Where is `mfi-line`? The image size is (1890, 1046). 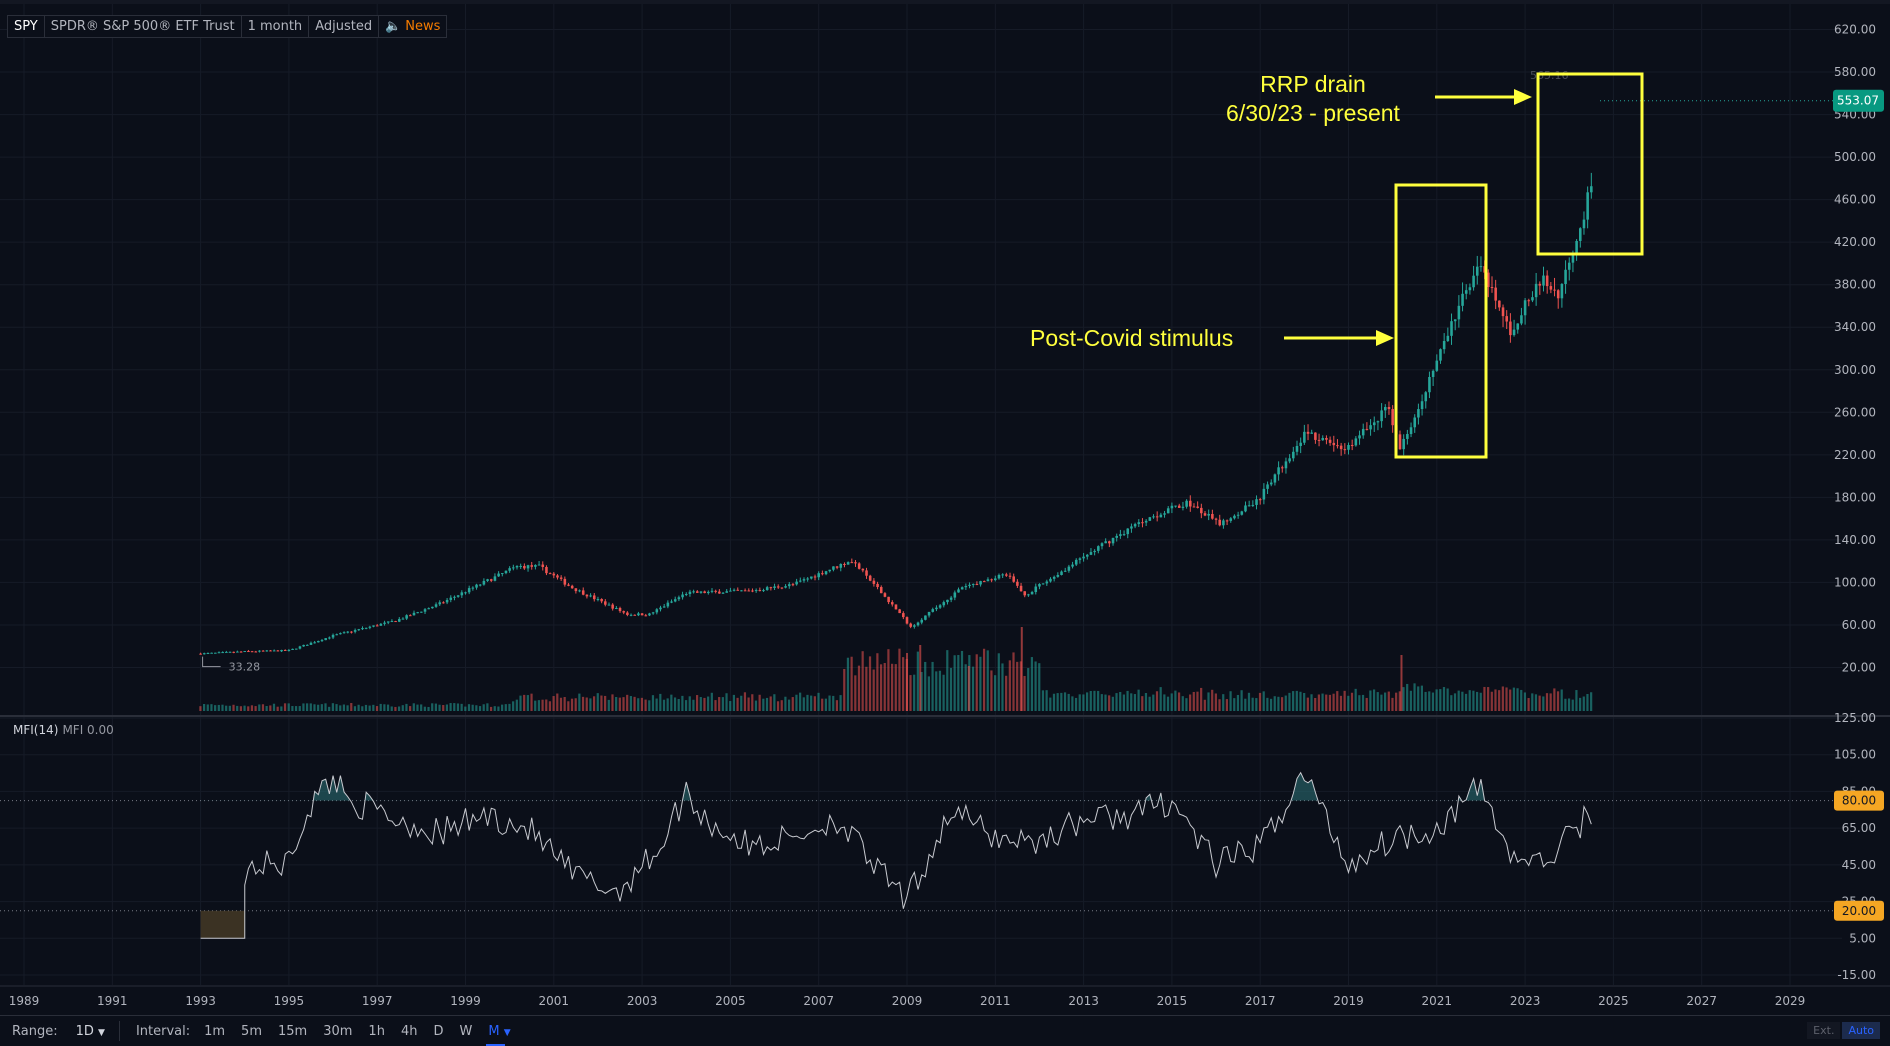 mfi-line is located at coordinates (896, 855).